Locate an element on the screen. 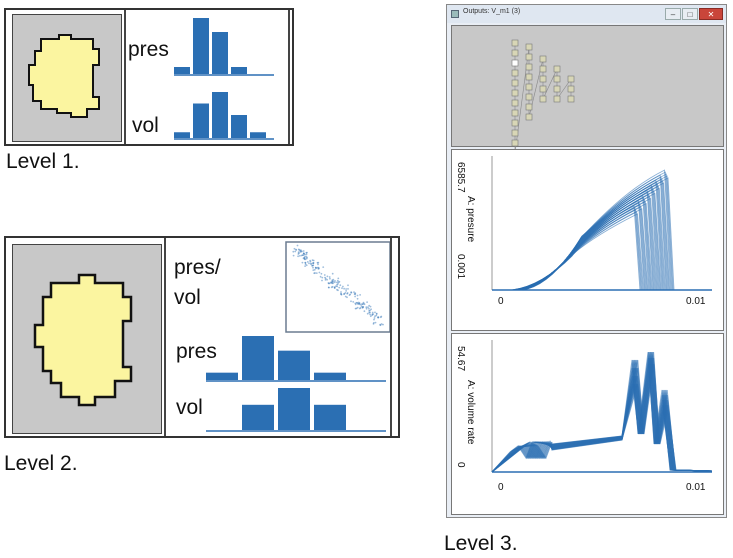 The height and width of the screenshot is (558, 733). window-titlebar: Outputs: V_m1 (3) – □ ✕ is located at coordinates (586, 14).